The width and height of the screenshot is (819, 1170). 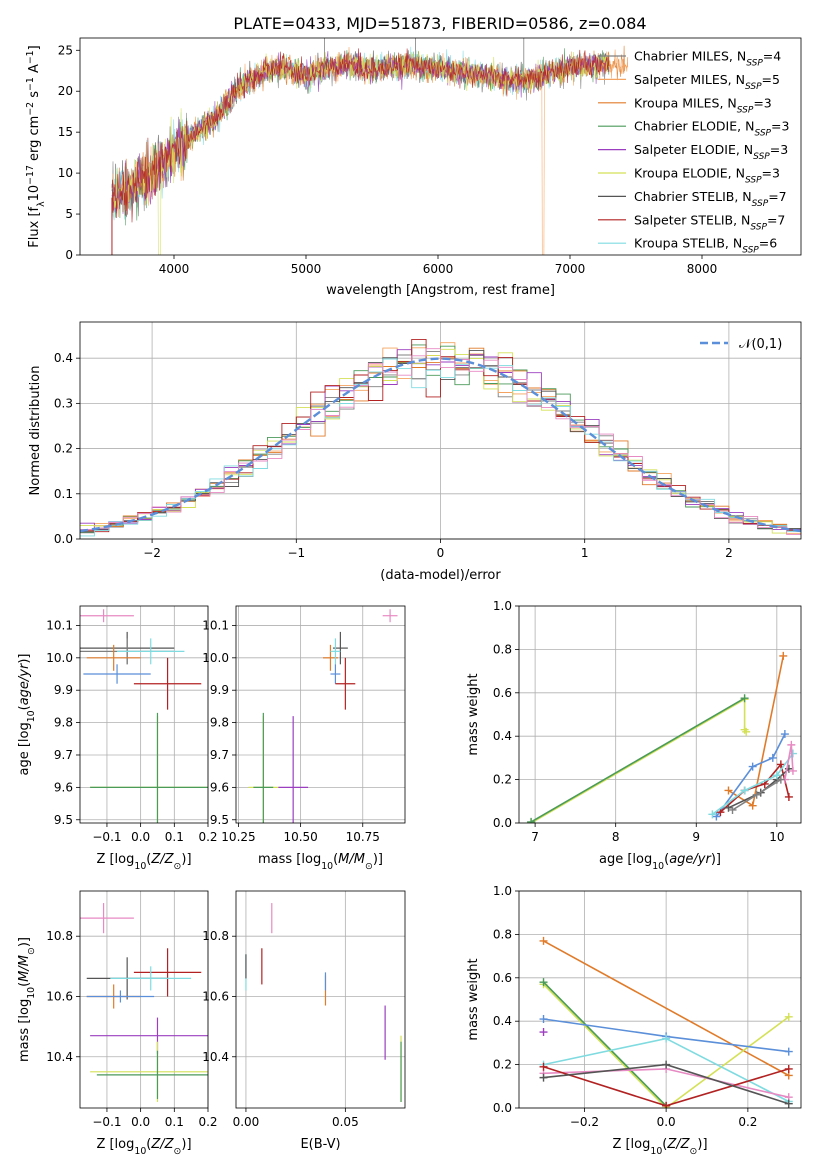 What do you see at coordinates (440, 575) in the screenshot?
I see `x-axis-label: (data-model)/error` at bounding box center [440, 575].